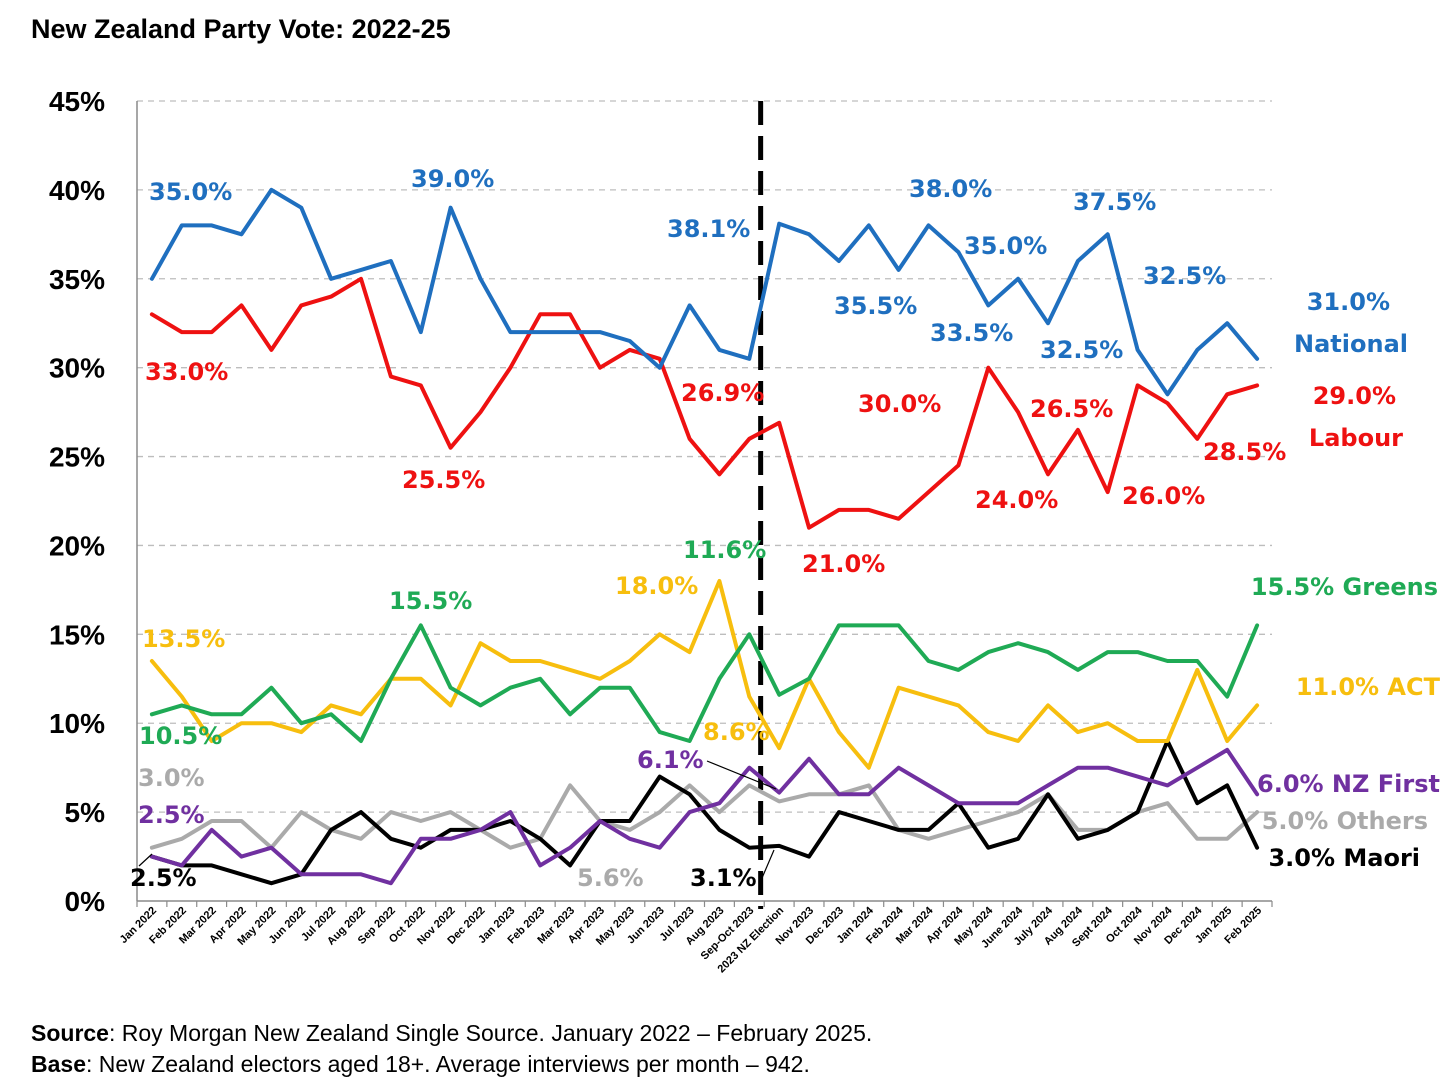 The width and height of the screenshot is (1456, 1087). Describe the element at coordinates (85, 901) in the screenshot. I see `y-tick-label: 0%` at that location.